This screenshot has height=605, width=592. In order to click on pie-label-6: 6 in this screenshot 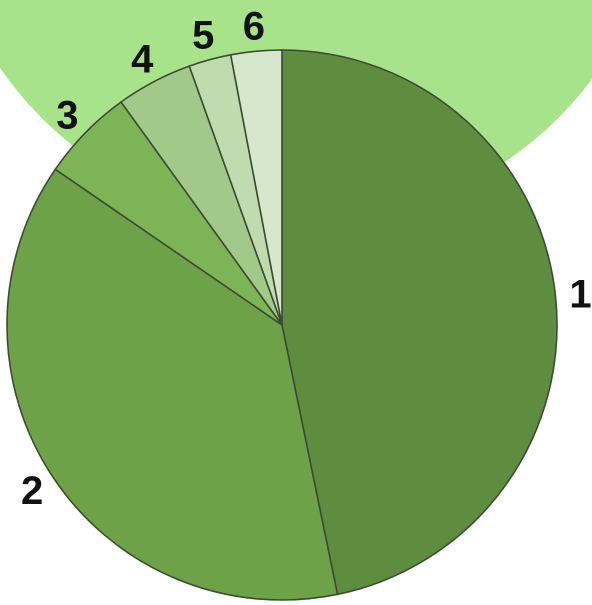, I will do `click(254, 26)`.